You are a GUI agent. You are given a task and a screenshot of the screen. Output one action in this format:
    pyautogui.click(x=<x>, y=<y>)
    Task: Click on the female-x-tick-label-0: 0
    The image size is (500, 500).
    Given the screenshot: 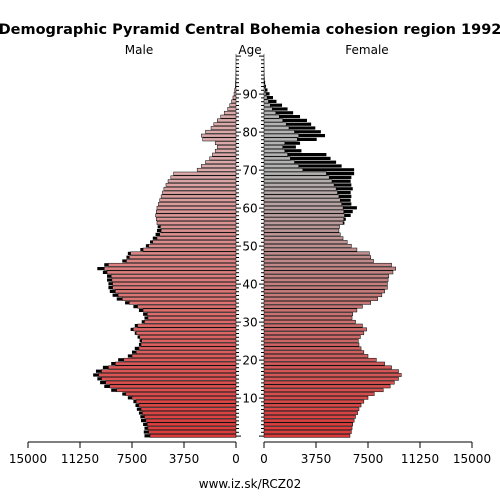 What is the action you would take?
    pyautogui.click(x=264, y=459)
    